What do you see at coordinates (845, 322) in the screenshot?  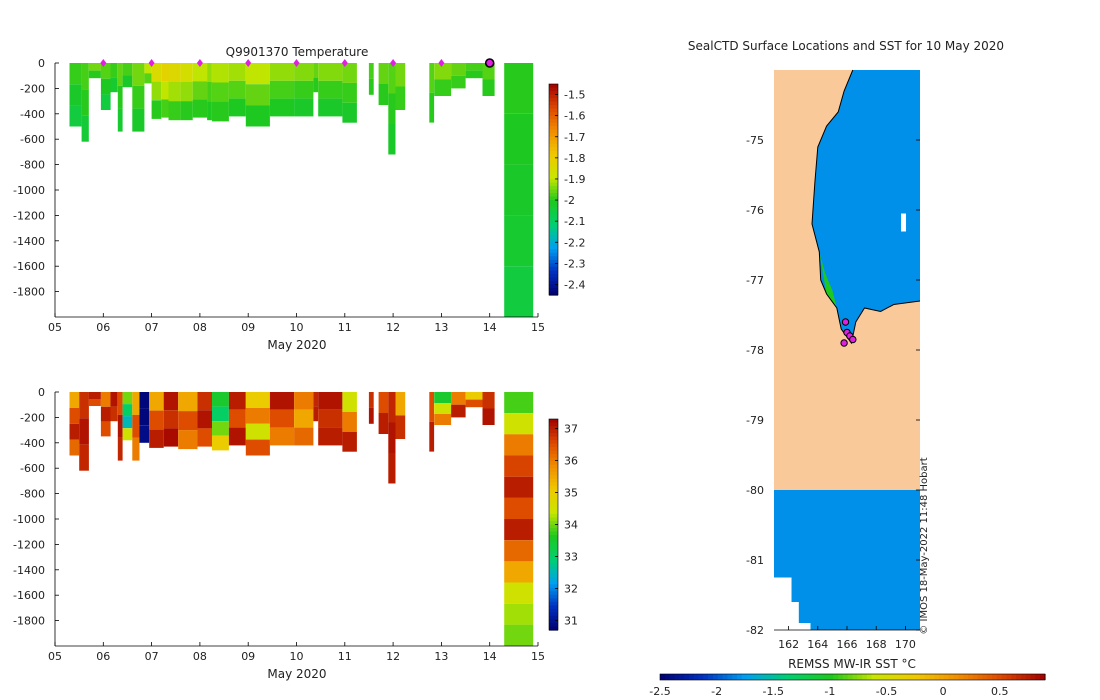 I see `seal-position-marker` at bounding box center [845, 322].